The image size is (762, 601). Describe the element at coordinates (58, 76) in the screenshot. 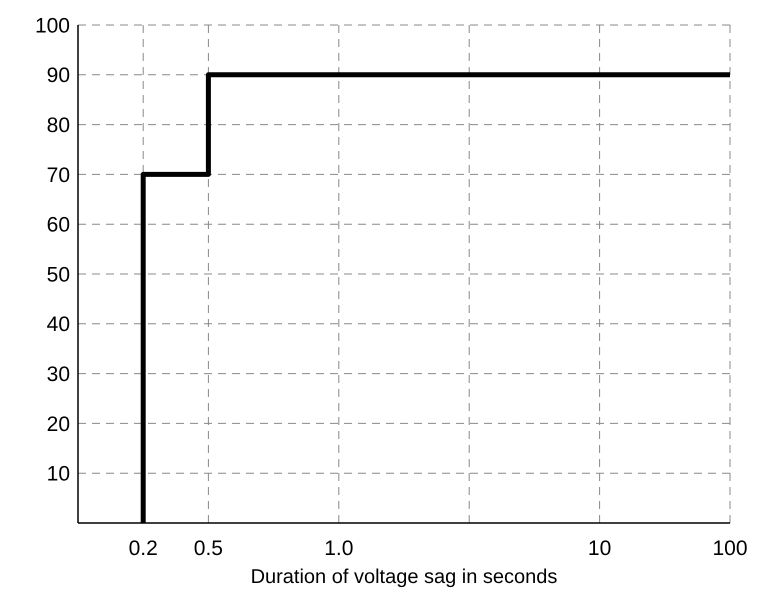

I see `y-tick-label: 90` at that location.